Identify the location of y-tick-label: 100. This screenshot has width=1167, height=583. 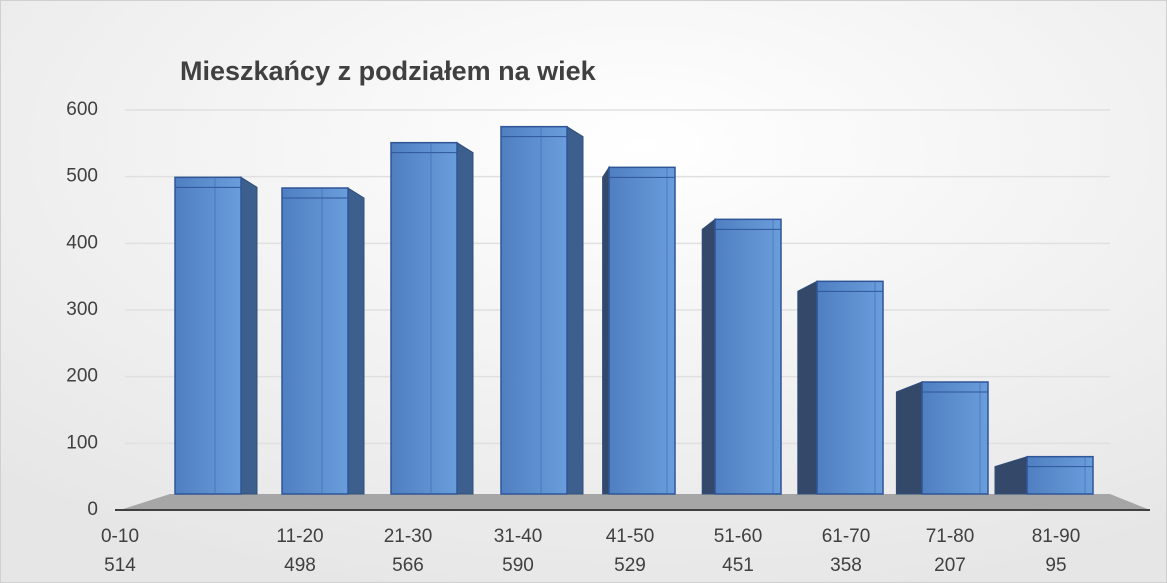
(82, 442).